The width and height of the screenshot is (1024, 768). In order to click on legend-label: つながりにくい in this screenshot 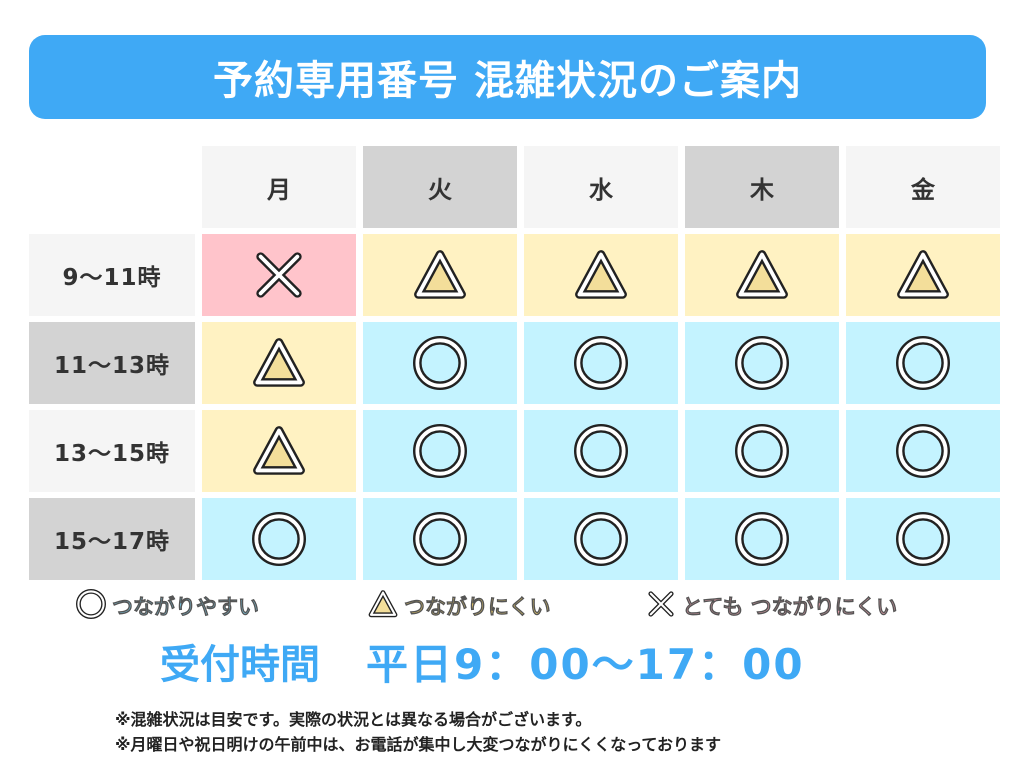, I will do `click(477, 607)`.